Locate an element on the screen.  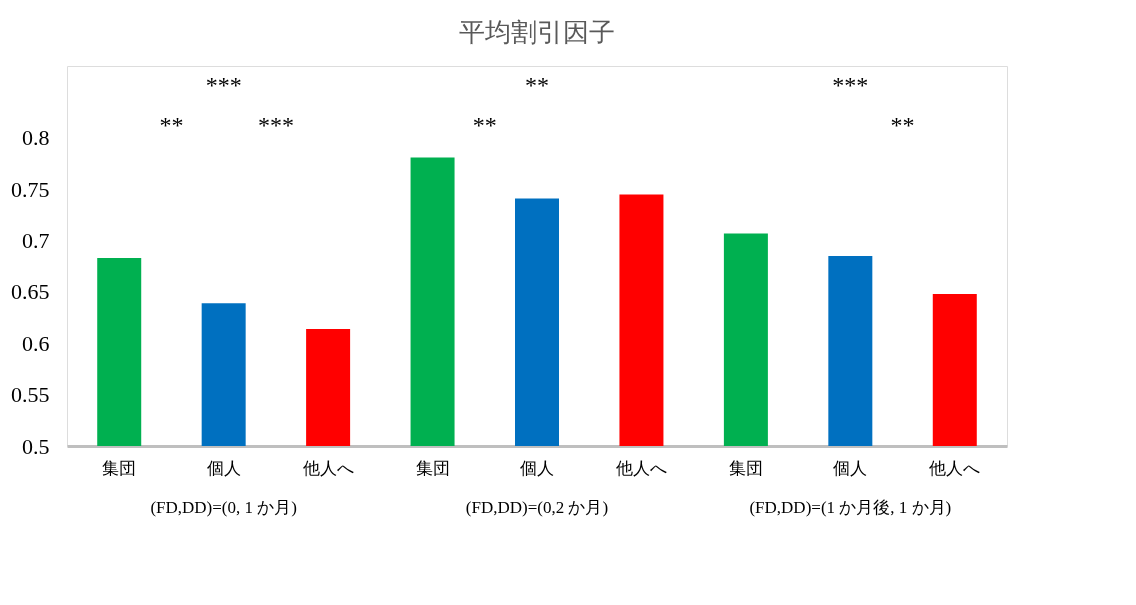
text: (FD,DD)=(0,2 か月) is located at coordinates (537, 507).